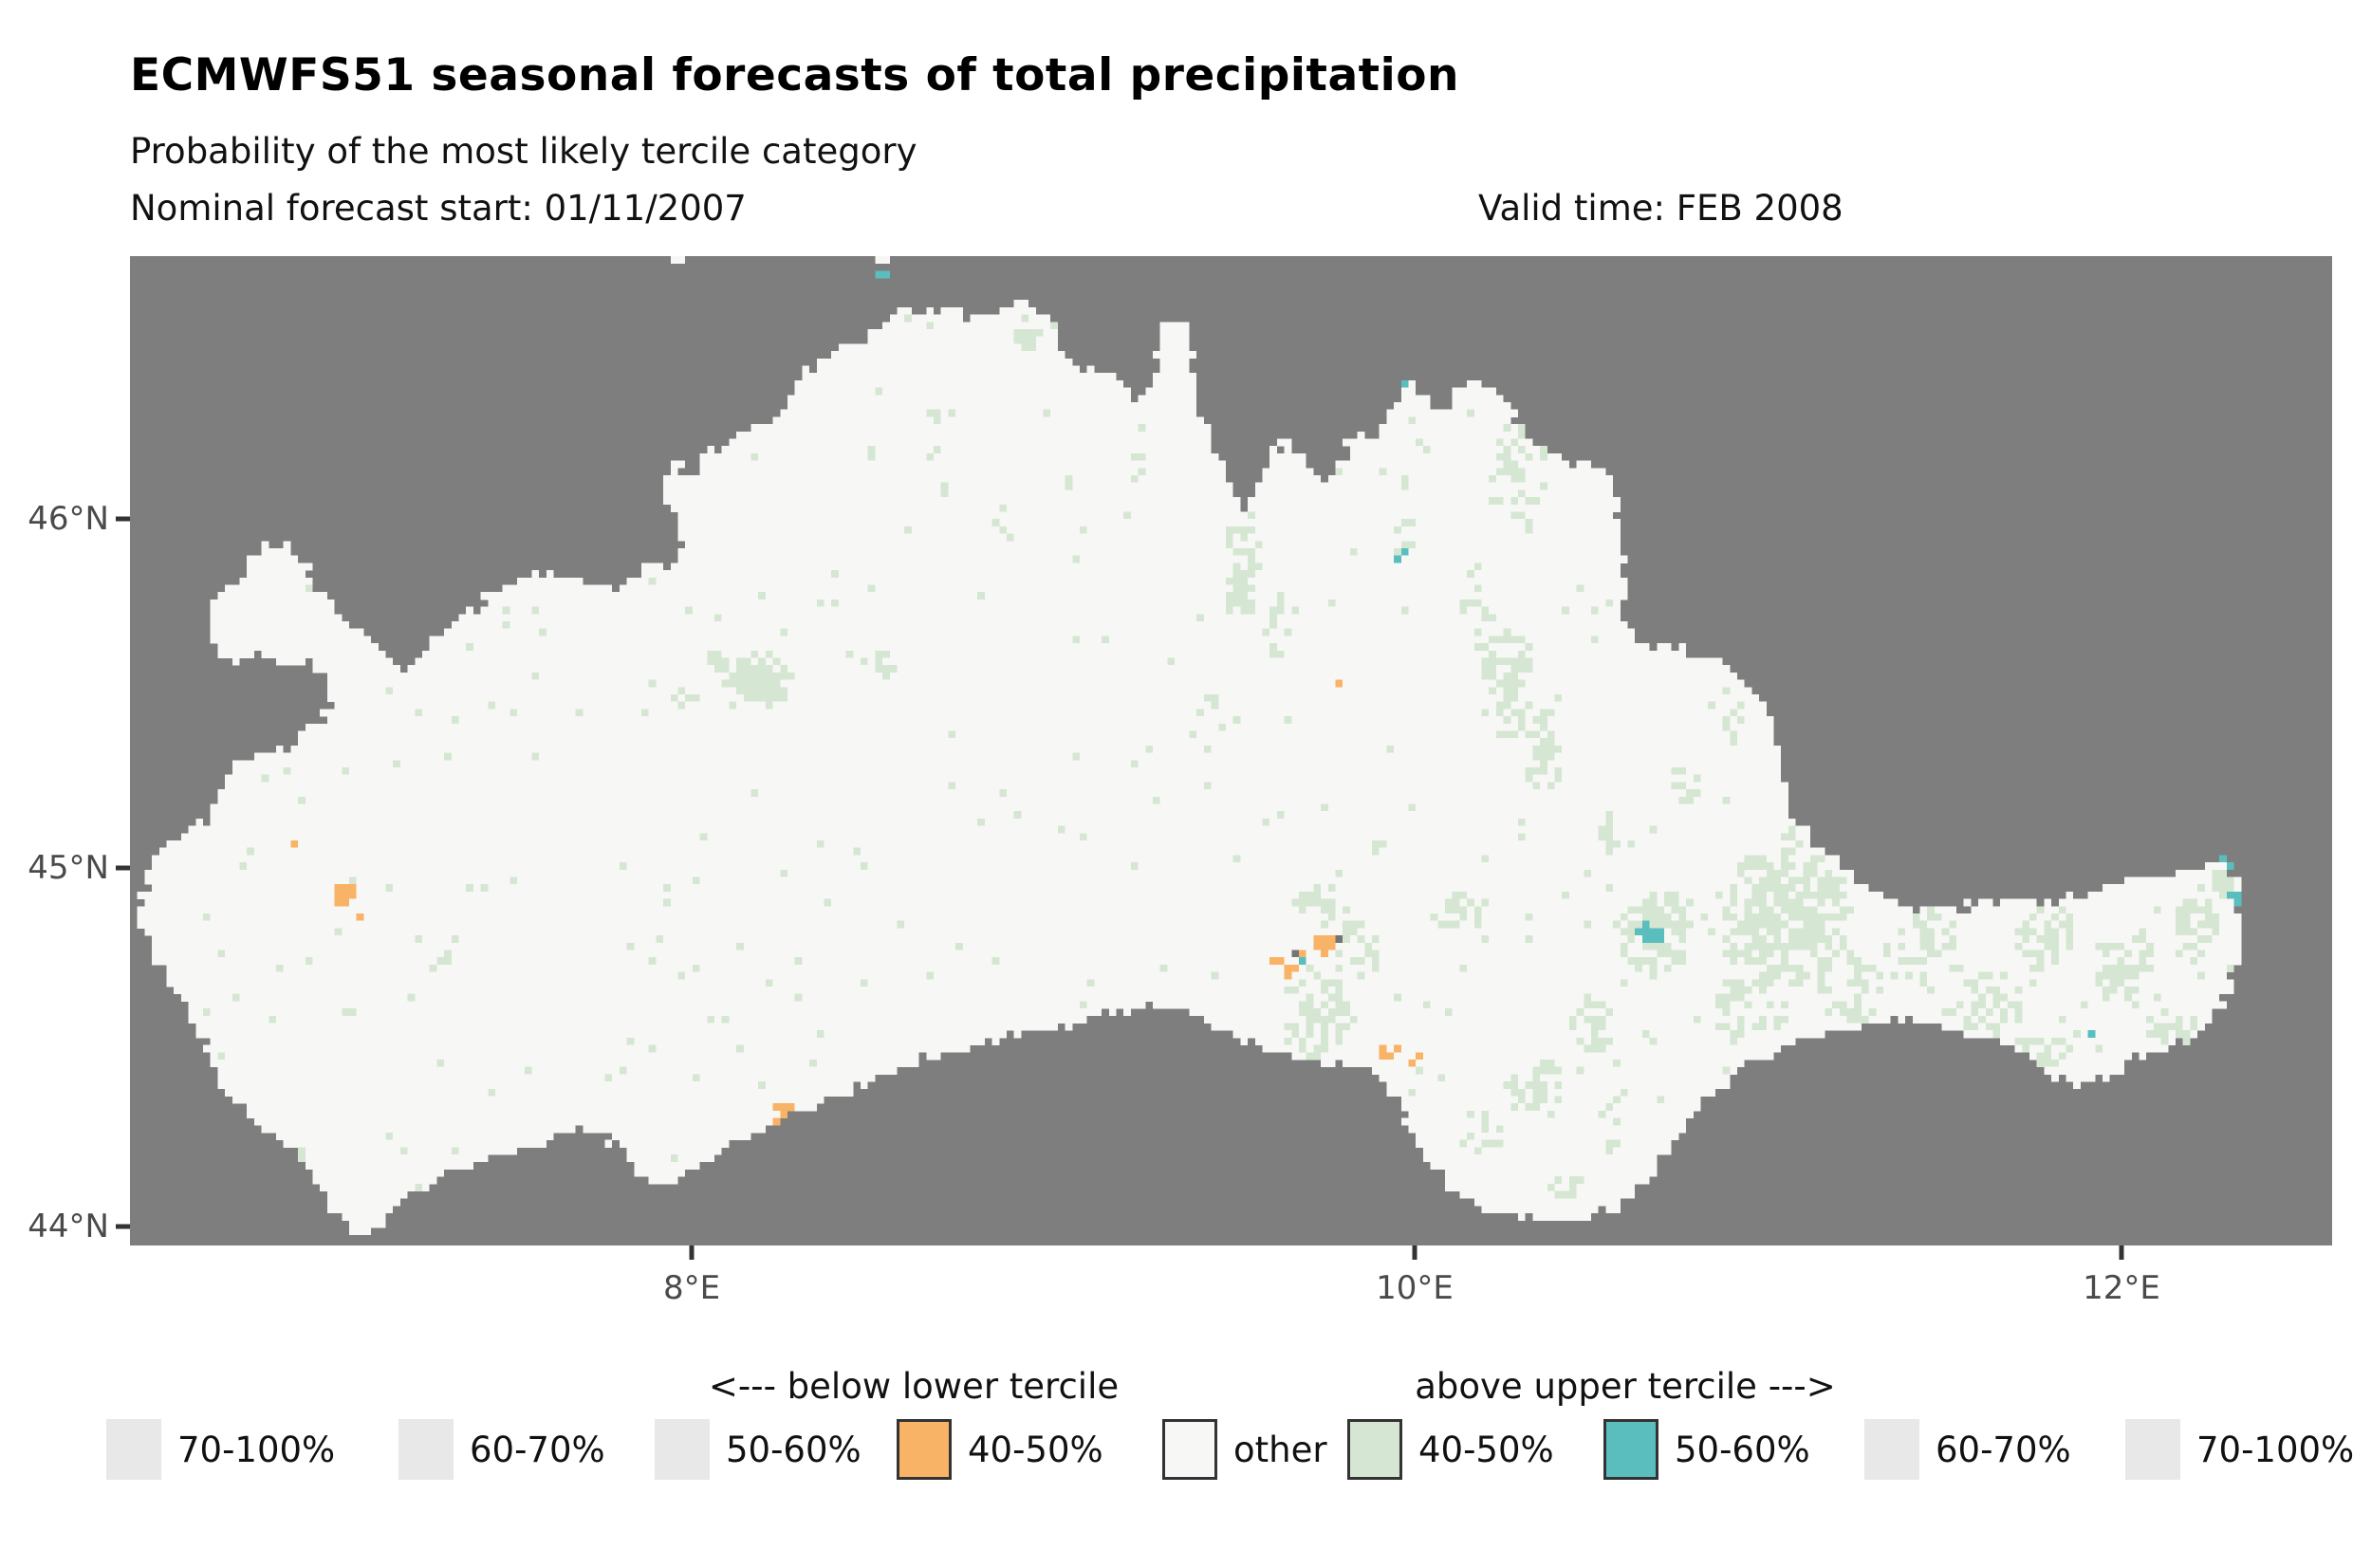 The width and height of the screenshot is (2353, 1568). What do you see at coordinates (1280, 1450) in the screenshot?
I see `legend-label: other` at bounding box center [1280, 1450].